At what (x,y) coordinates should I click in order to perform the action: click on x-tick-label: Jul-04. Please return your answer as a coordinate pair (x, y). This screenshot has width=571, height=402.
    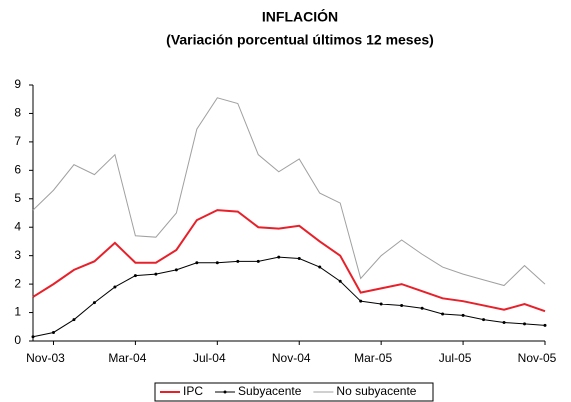
    Looking at the image, I should click on (209, 358).